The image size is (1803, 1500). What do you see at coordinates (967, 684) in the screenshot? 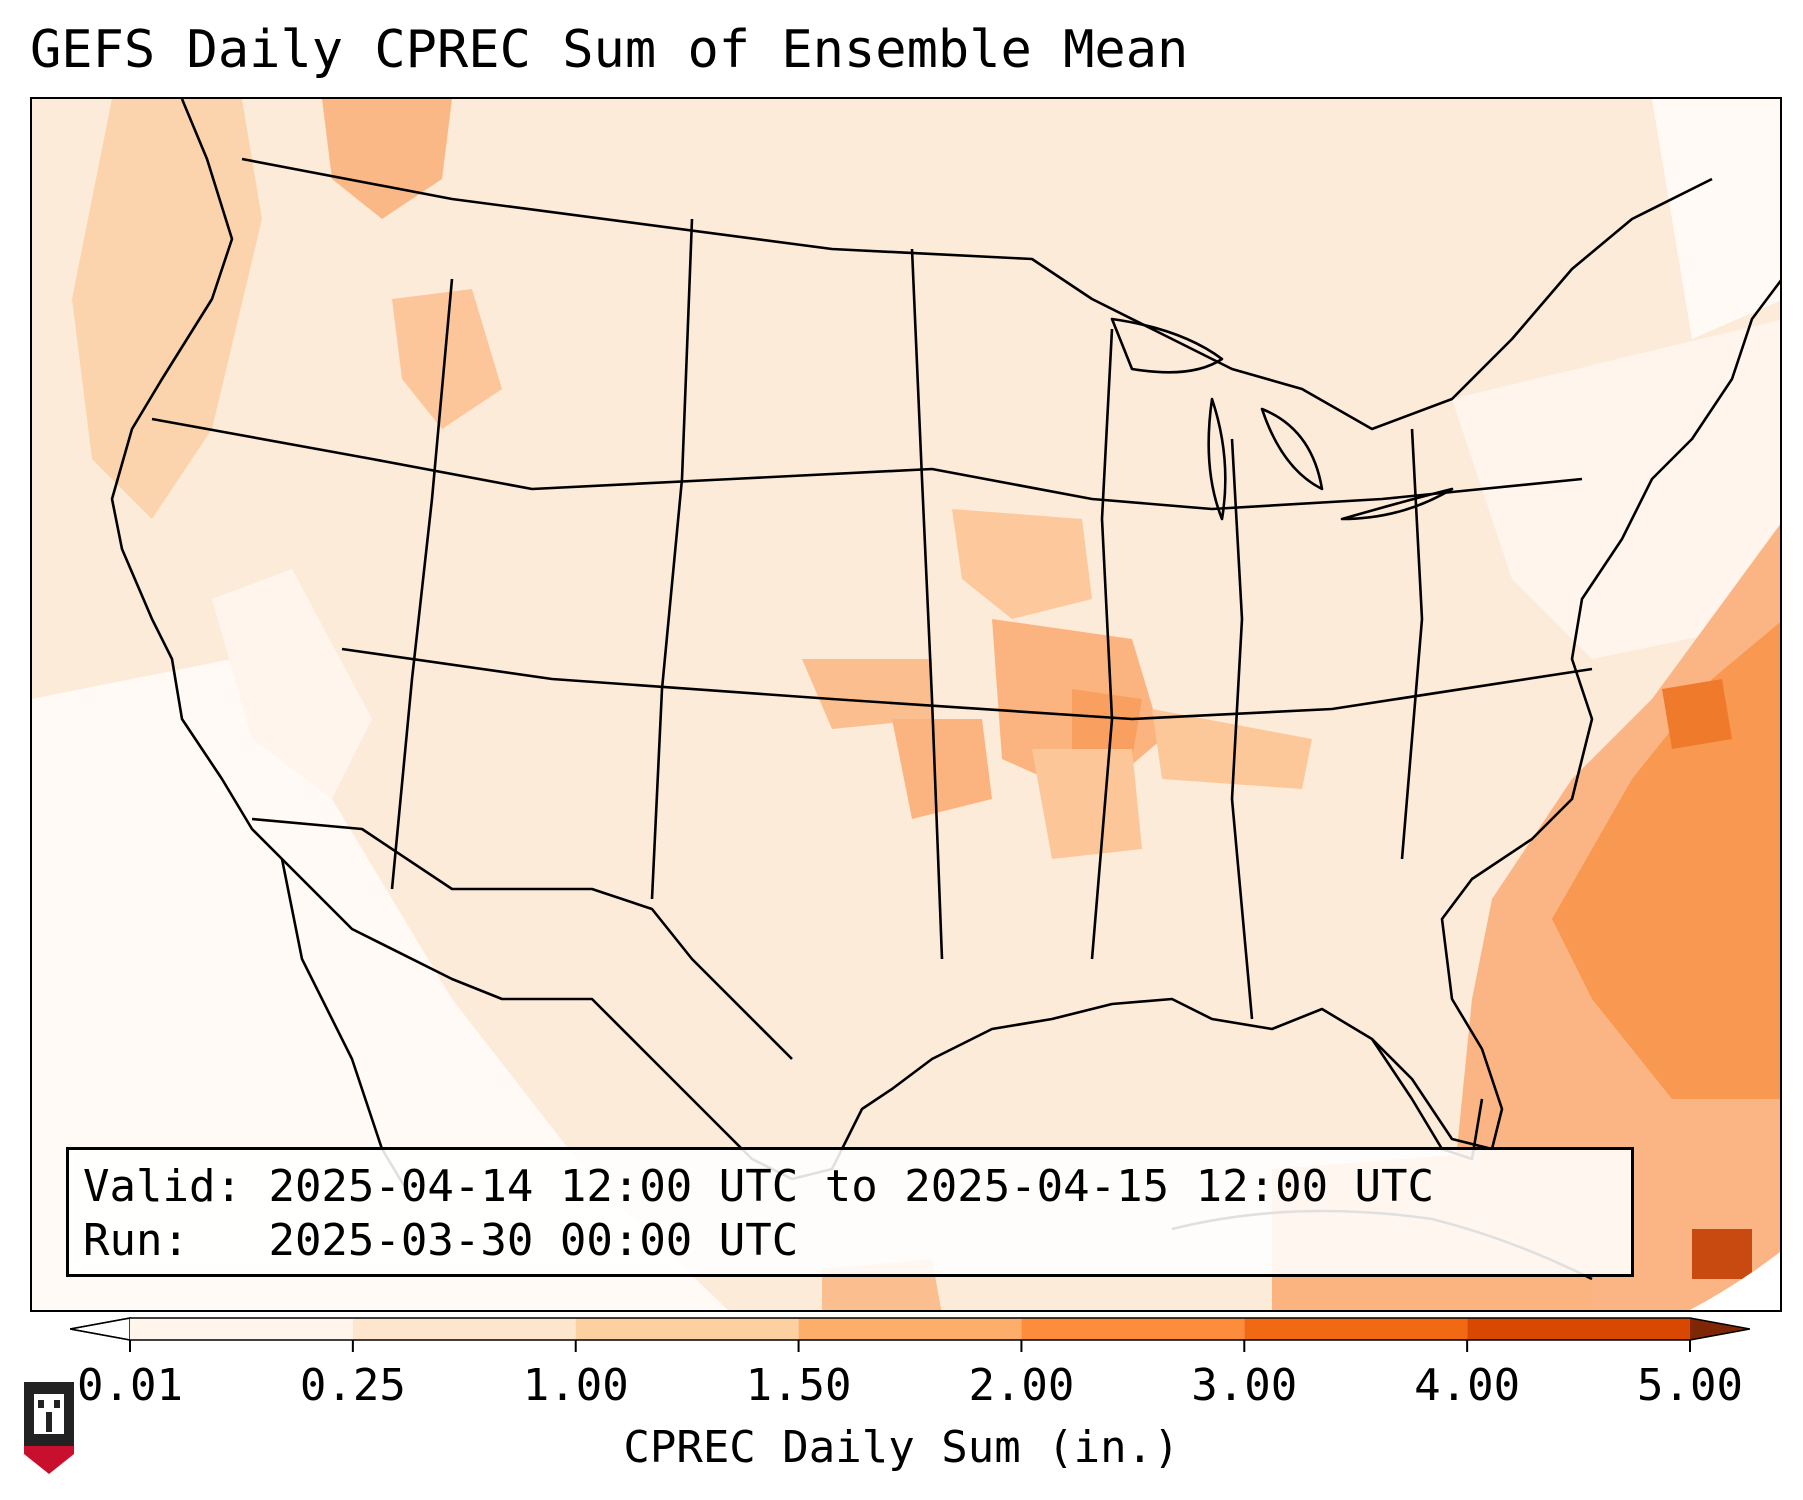
I see `state-line-mid` at bounding box center [967, 684].